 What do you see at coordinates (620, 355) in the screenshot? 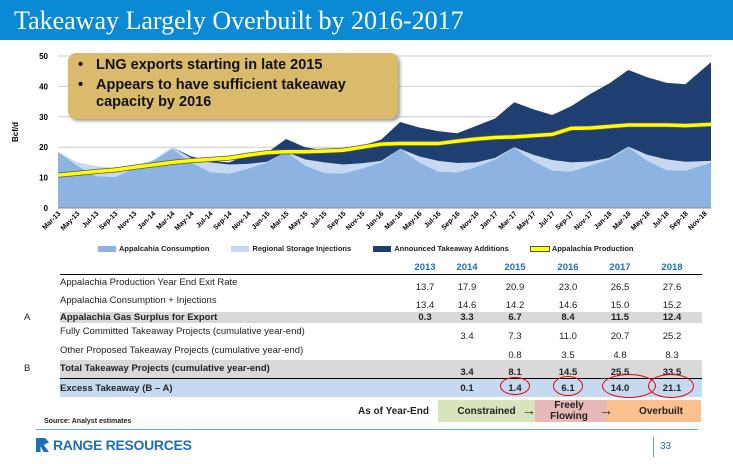
I see `cell-value: 4.8` at bounding box center [620, 355].